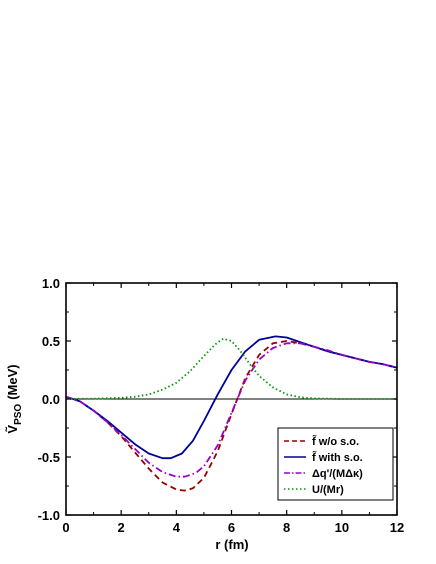 Image resolution: width=436 pixels, height=564 pixels. What do you see at coordinates (121, 527) in the screenshot?
I see `x-tick-label: 2` at bounding box center [121, 527].